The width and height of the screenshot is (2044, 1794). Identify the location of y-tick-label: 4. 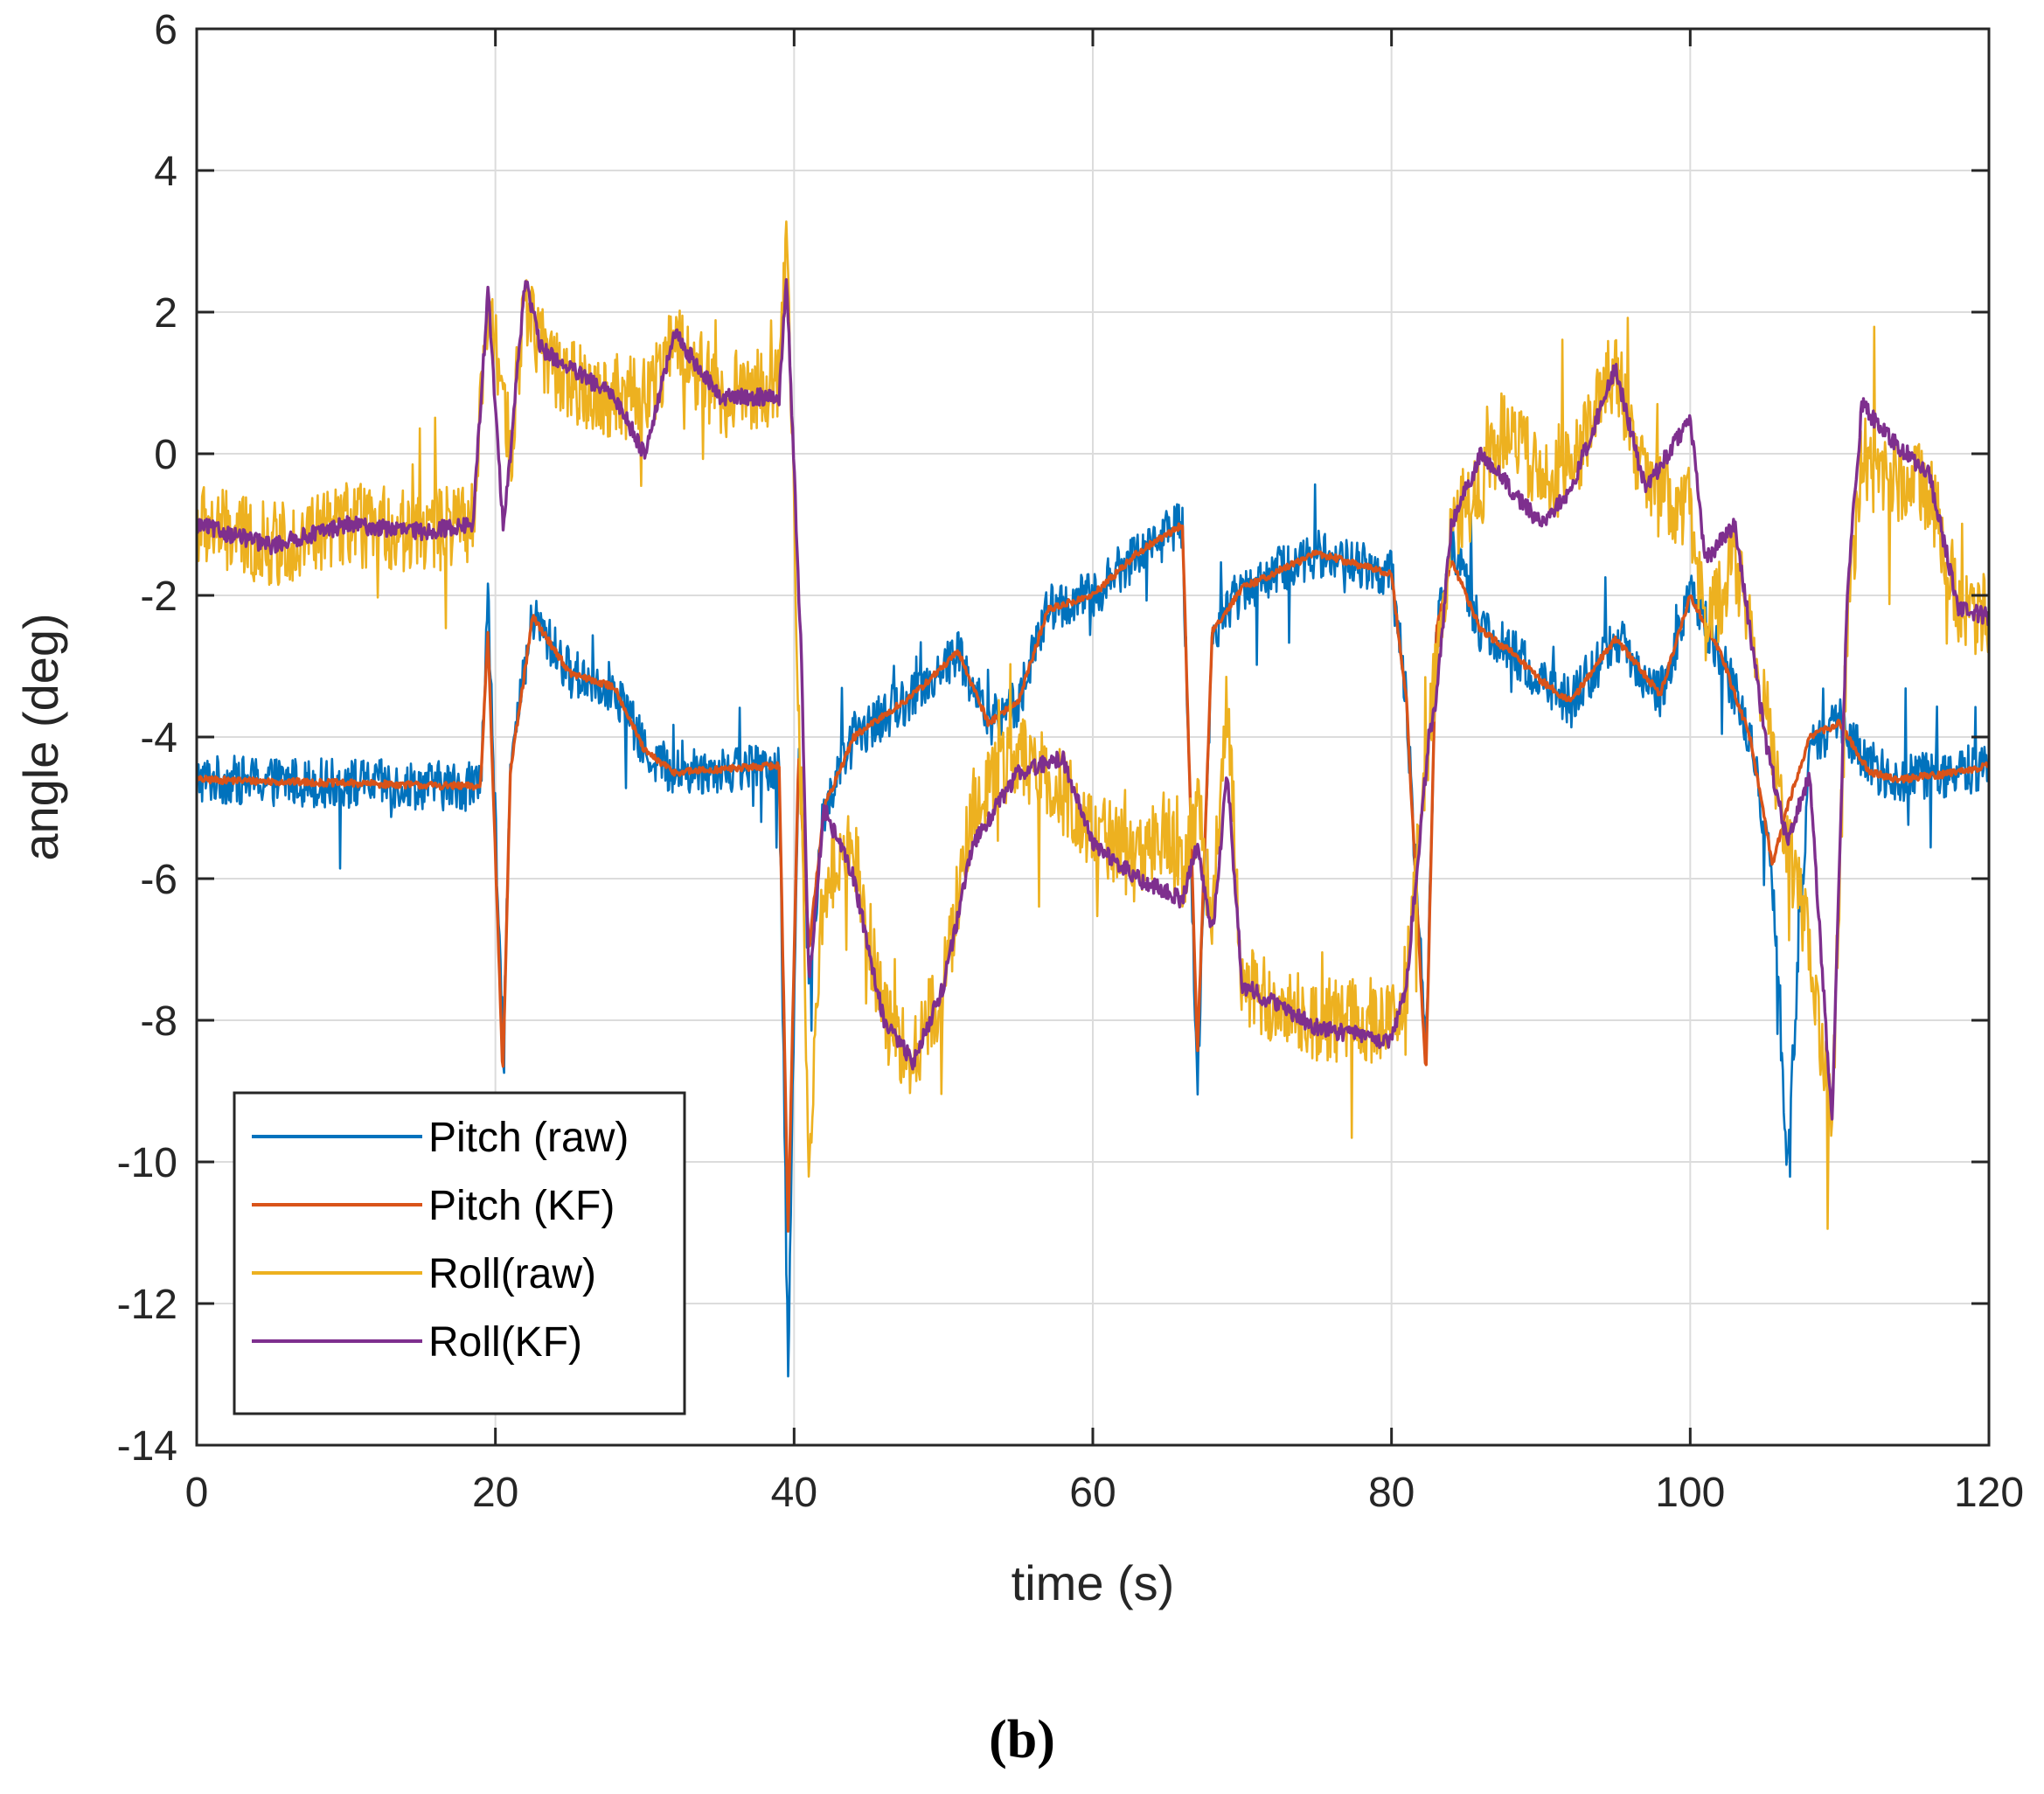
(165, 172).